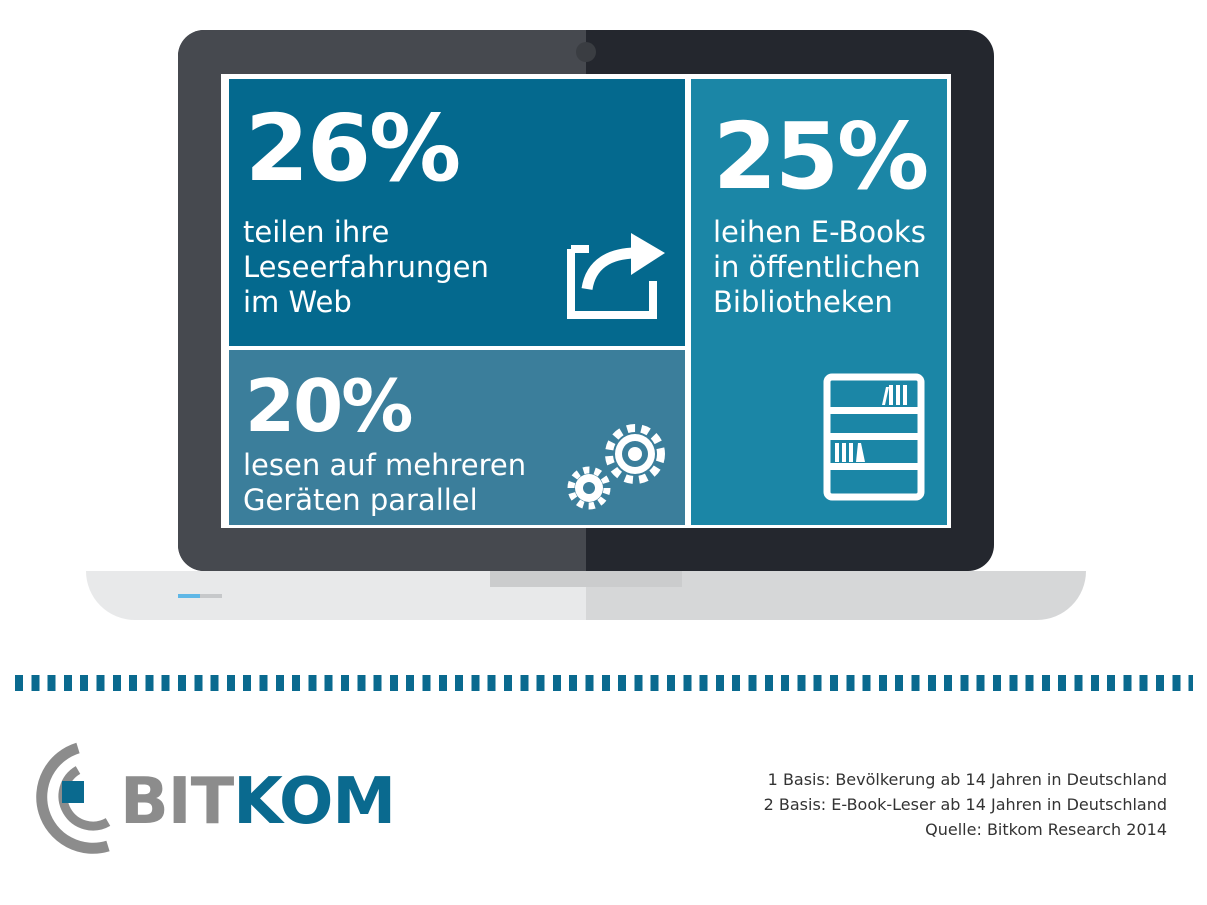 The width and height of the screenshot is (1207, 905). Describe the element at coordinates (803, 302) in the screenshot. I see `library-line-3: Bibliotheken` at that location.